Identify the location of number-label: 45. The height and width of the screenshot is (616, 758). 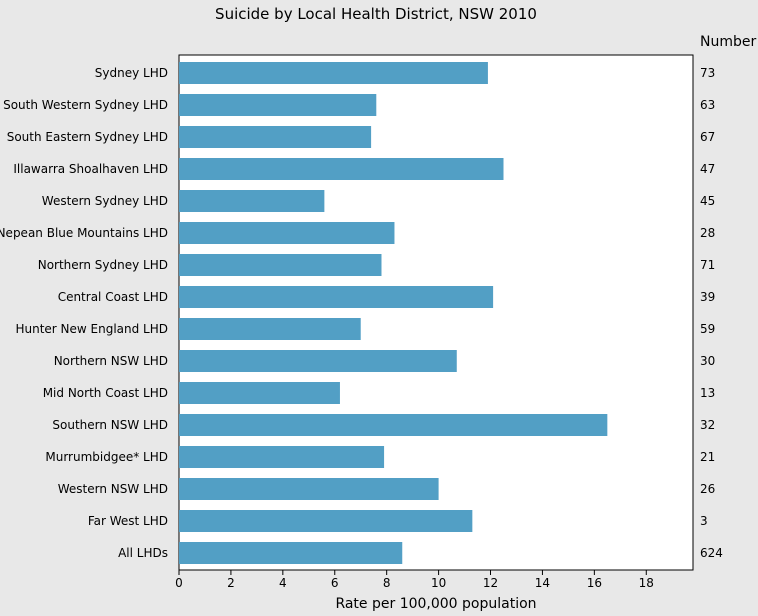
(707, 201).